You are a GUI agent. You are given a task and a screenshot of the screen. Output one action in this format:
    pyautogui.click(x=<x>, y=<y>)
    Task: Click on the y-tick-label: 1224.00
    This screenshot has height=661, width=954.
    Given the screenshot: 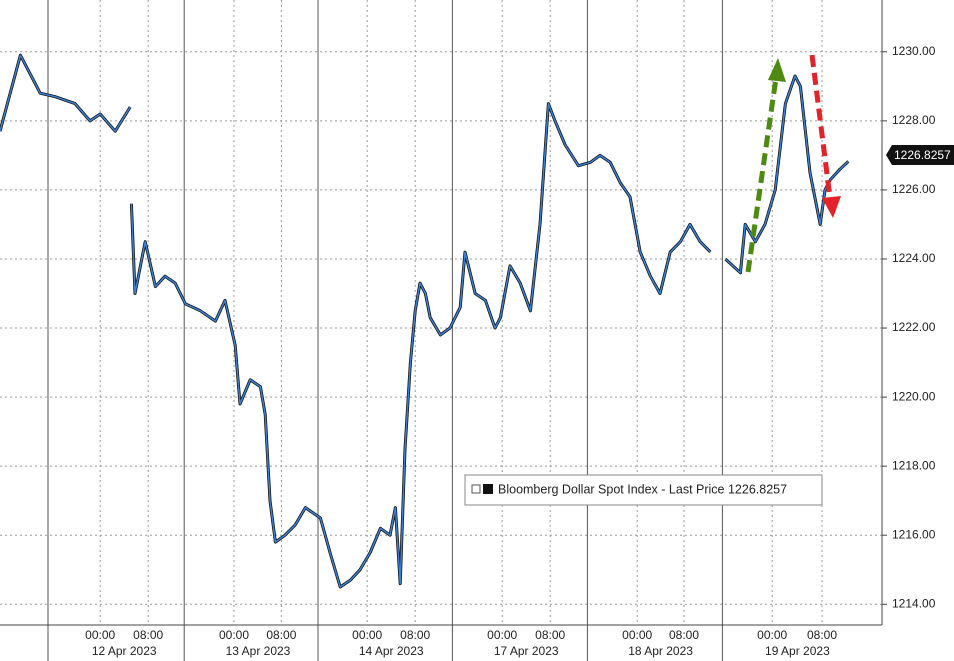 What is the action you would take?
    pyautogui.click(x=914, y=258)
    